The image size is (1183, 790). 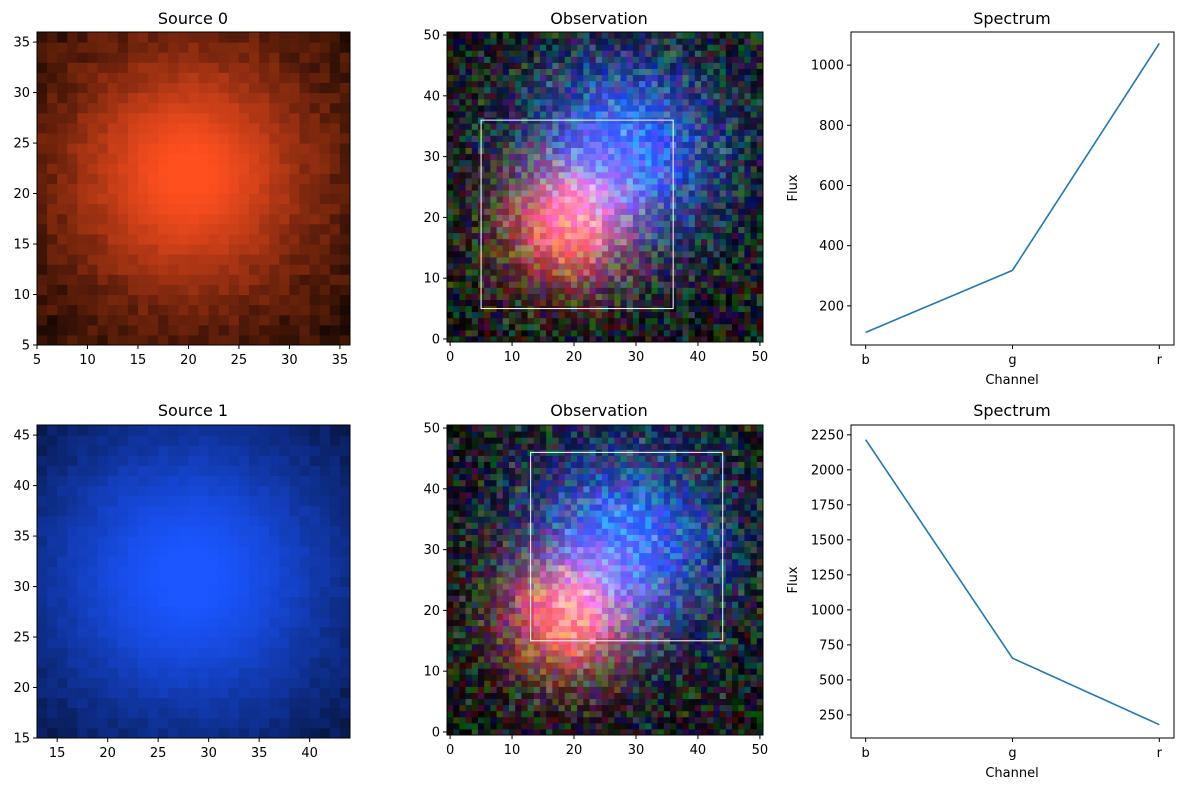 I want to click on x-tick-label: 5, so click(x=37, y=360).